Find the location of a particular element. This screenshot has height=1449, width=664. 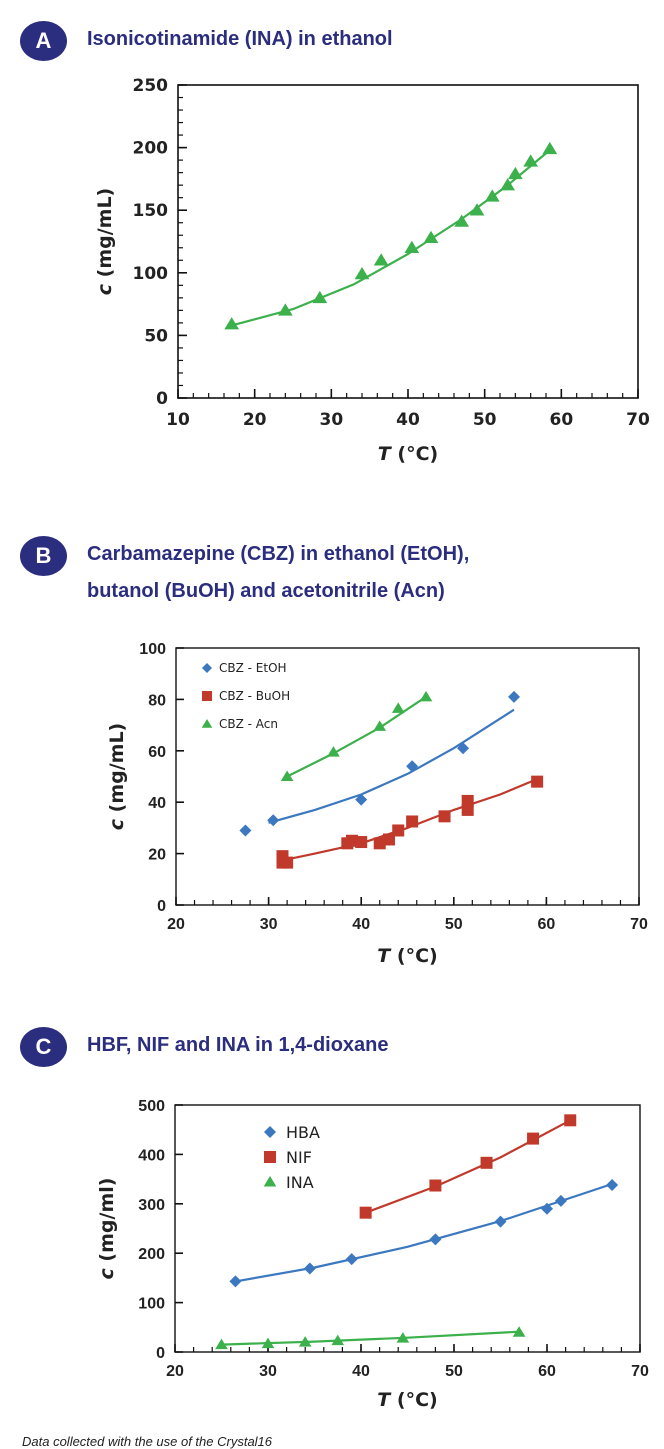

chart-c-legend-hba-marker is located at coordinates (270, 1132).